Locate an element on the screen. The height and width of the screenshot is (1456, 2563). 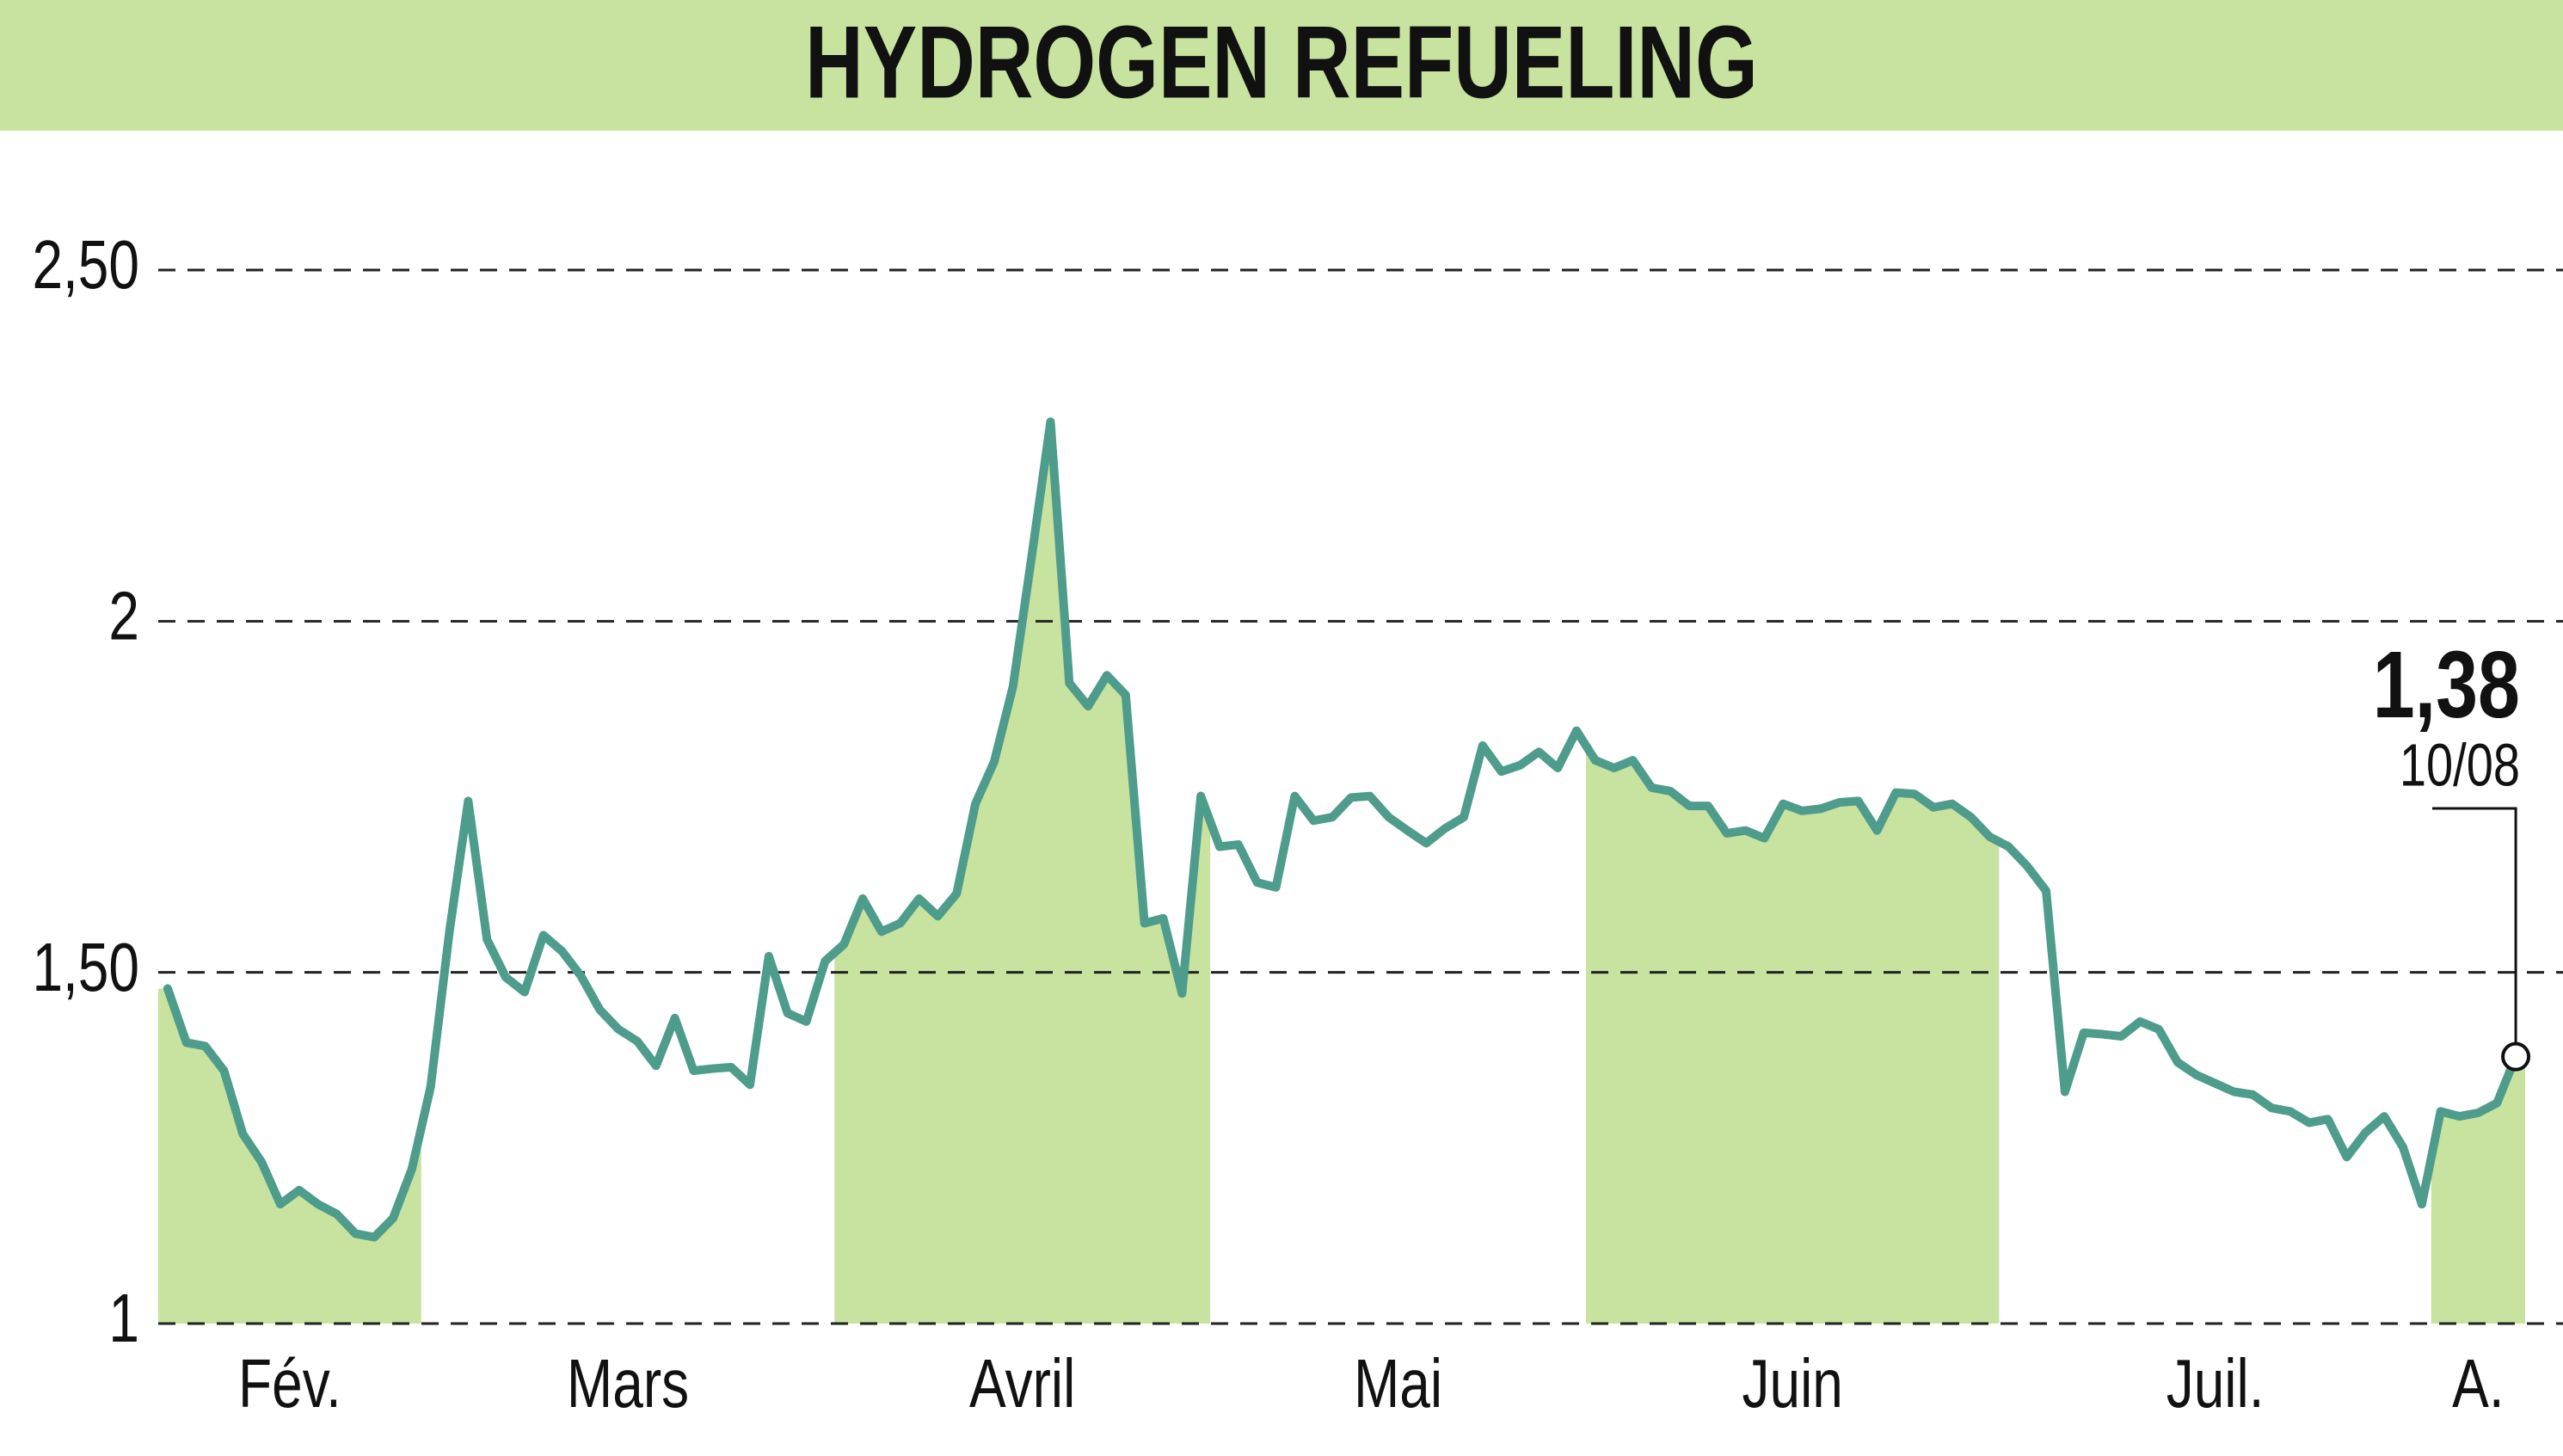
x-tick-label: Juil. is located at coordinates (2216, 1383).